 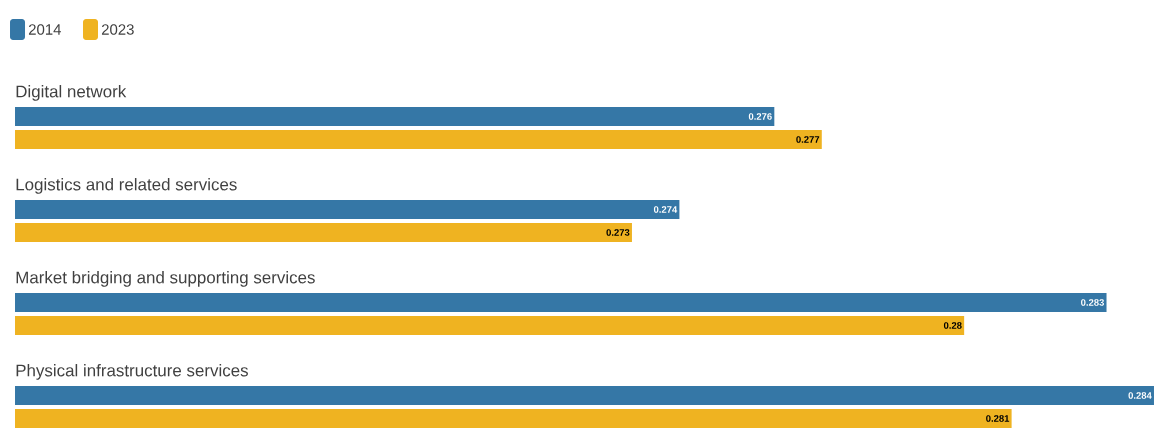 What do you see at coordinates (808, 139) in the screenshot?
I see `data-label: 0.277` at bounding box center [808, 139].